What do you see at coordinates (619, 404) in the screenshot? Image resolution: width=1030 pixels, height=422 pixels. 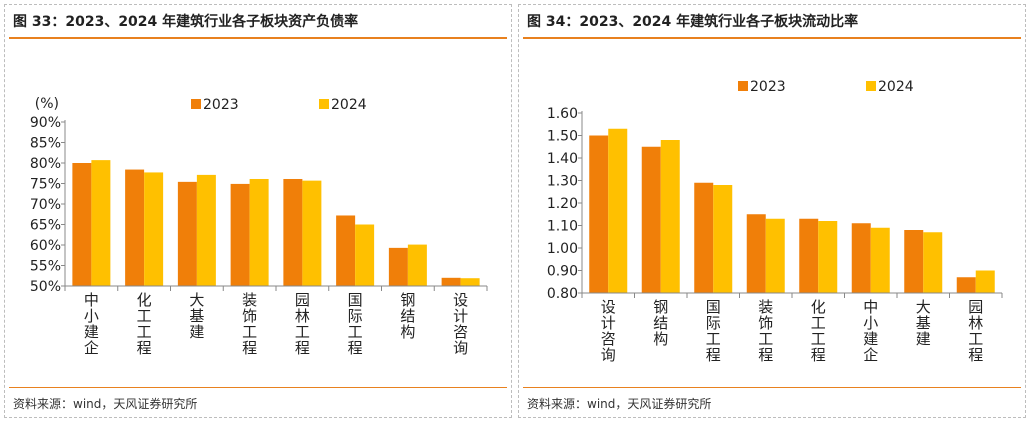 I see `right-chart-source: 资料来源：wind，天风证券研究所` at bounding box center [619, 404].